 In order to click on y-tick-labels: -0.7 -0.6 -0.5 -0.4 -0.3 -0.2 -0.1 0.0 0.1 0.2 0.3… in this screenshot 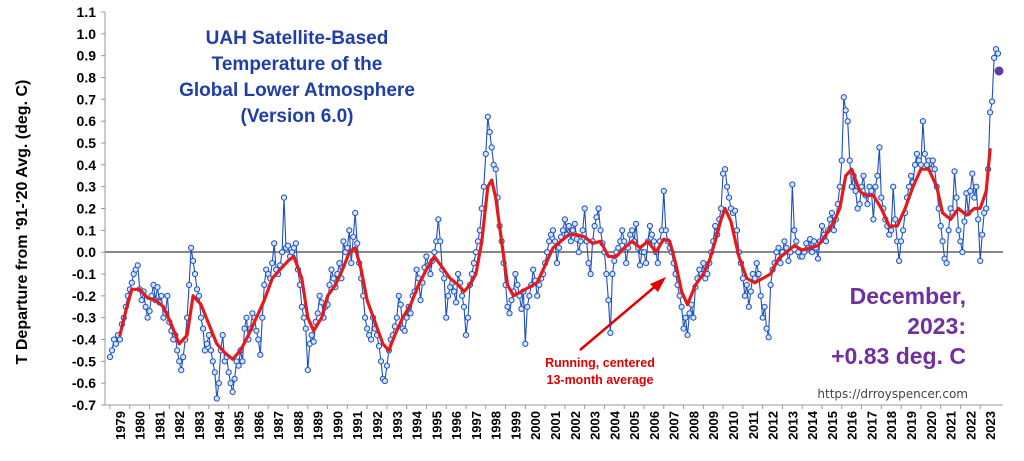, I will do `click(88, 208)`.